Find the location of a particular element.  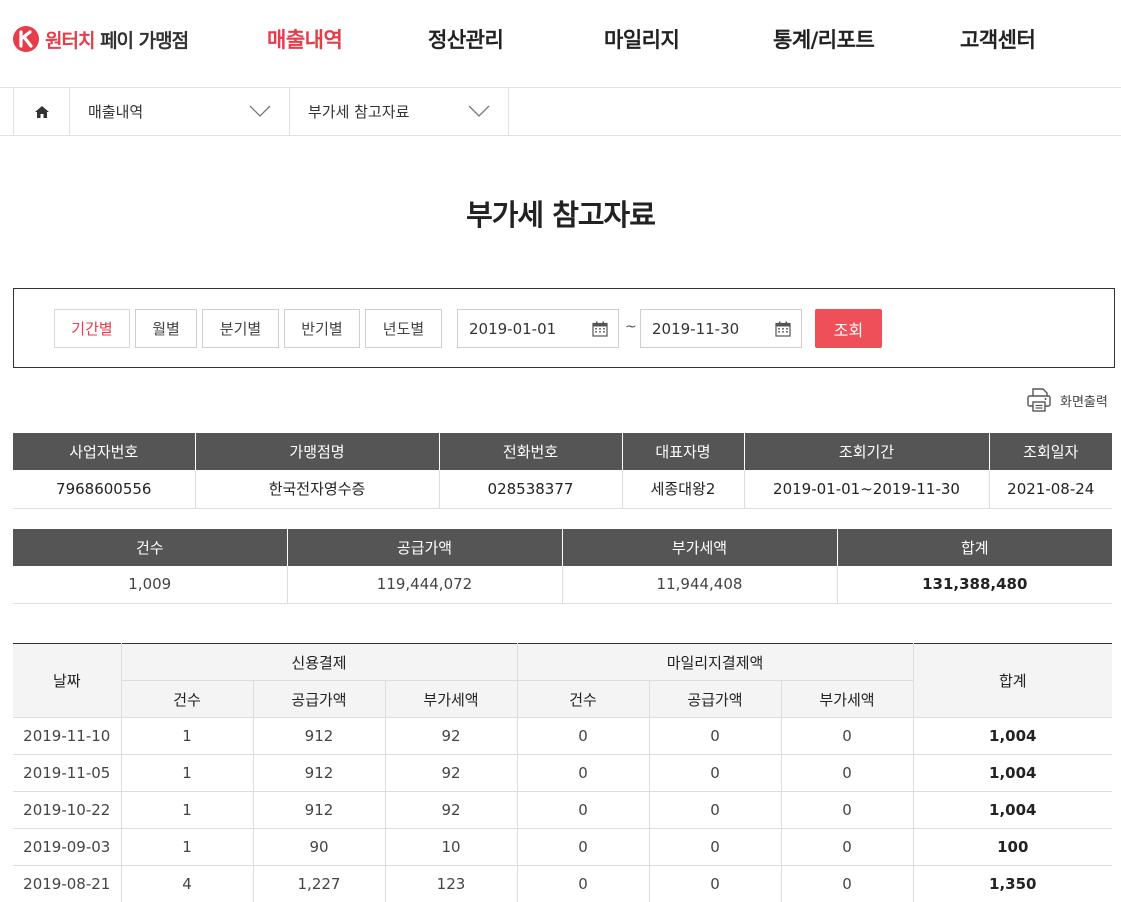

brand-logo: 원터치 페이 가맹점 is located at coordinates (100, 39).